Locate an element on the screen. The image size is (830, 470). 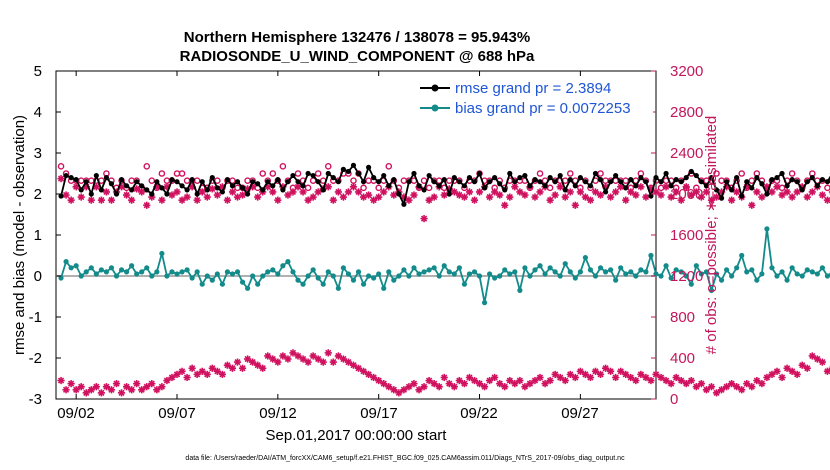
y-right-tick-label: 3200 is located at coordinates (686, 71).